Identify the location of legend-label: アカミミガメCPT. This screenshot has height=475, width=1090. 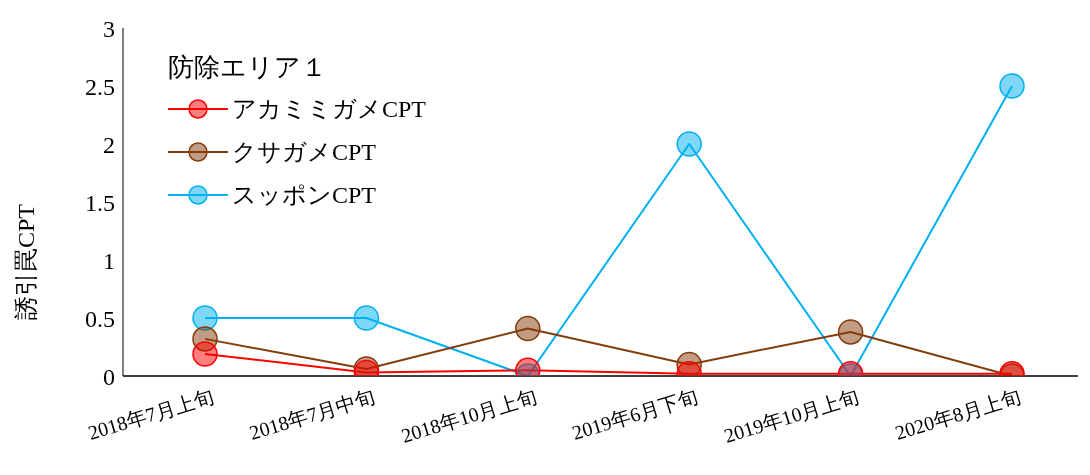
(329, 109).